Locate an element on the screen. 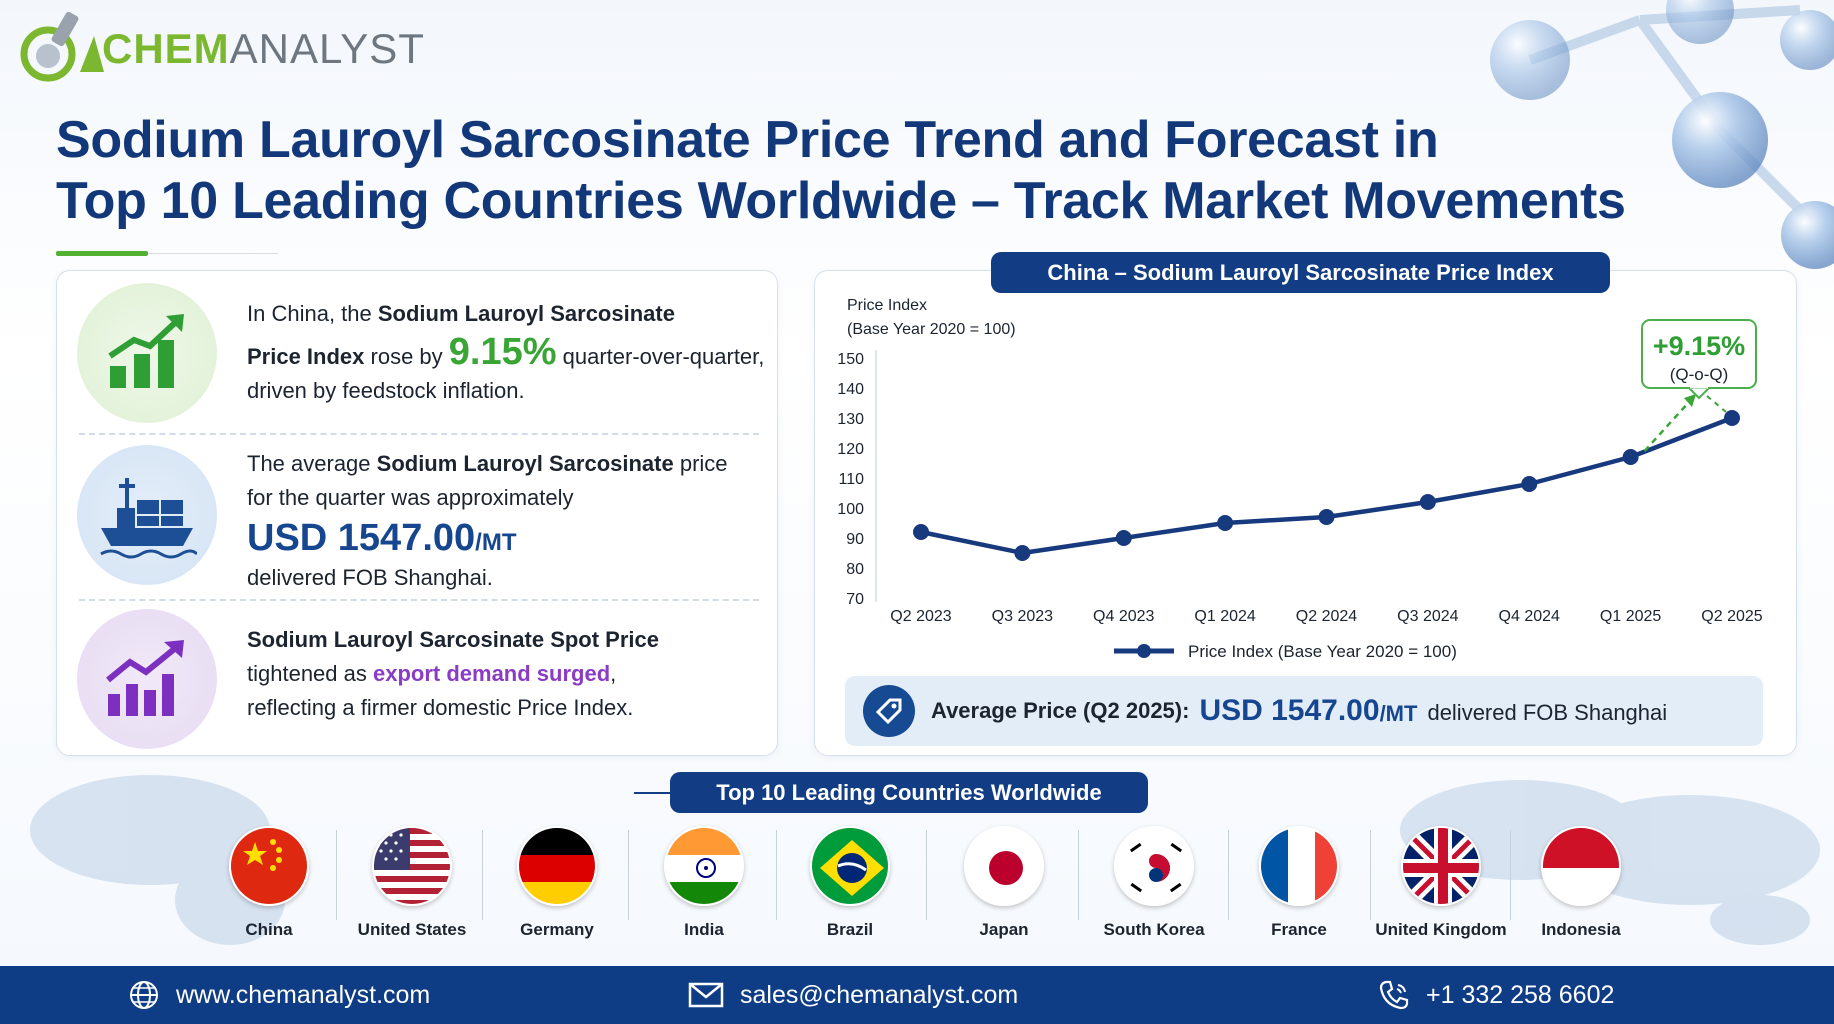  country-brazil: Brazil is located at coordinates (850, 883).